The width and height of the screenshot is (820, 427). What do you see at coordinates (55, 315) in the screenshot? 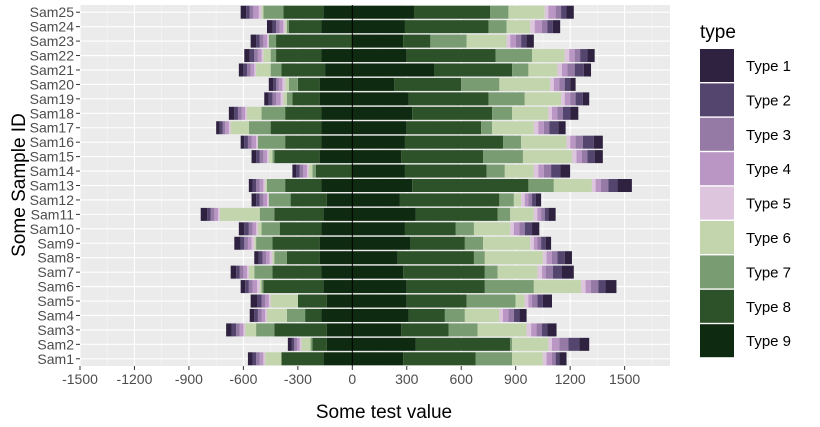
I see `y-tick-label: Sam4` at bounding box center [55, 315].